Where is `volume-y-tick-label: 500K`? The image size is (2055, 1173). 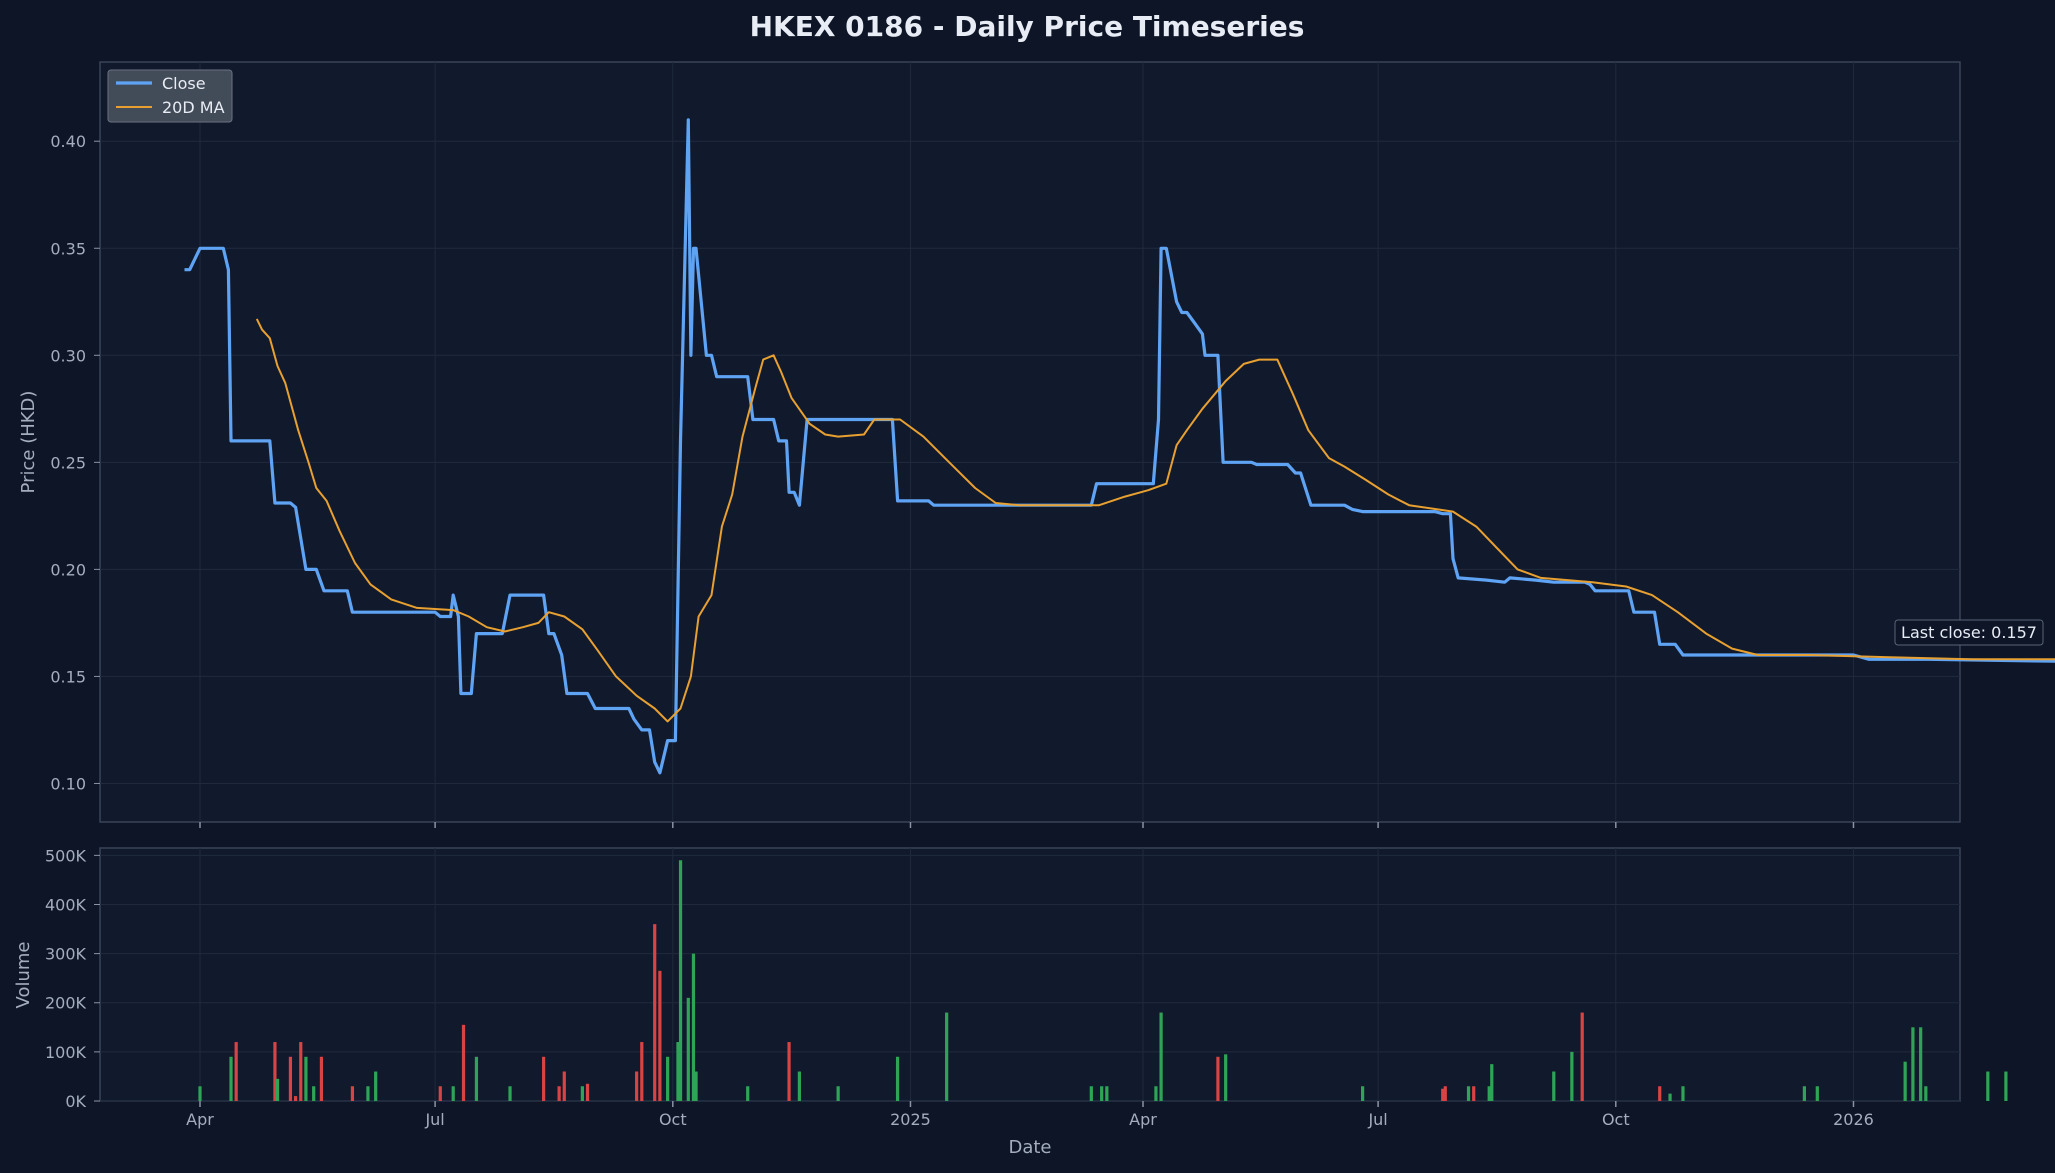
volume-y-tick-label: 500K is located at coordinates (66, 855).